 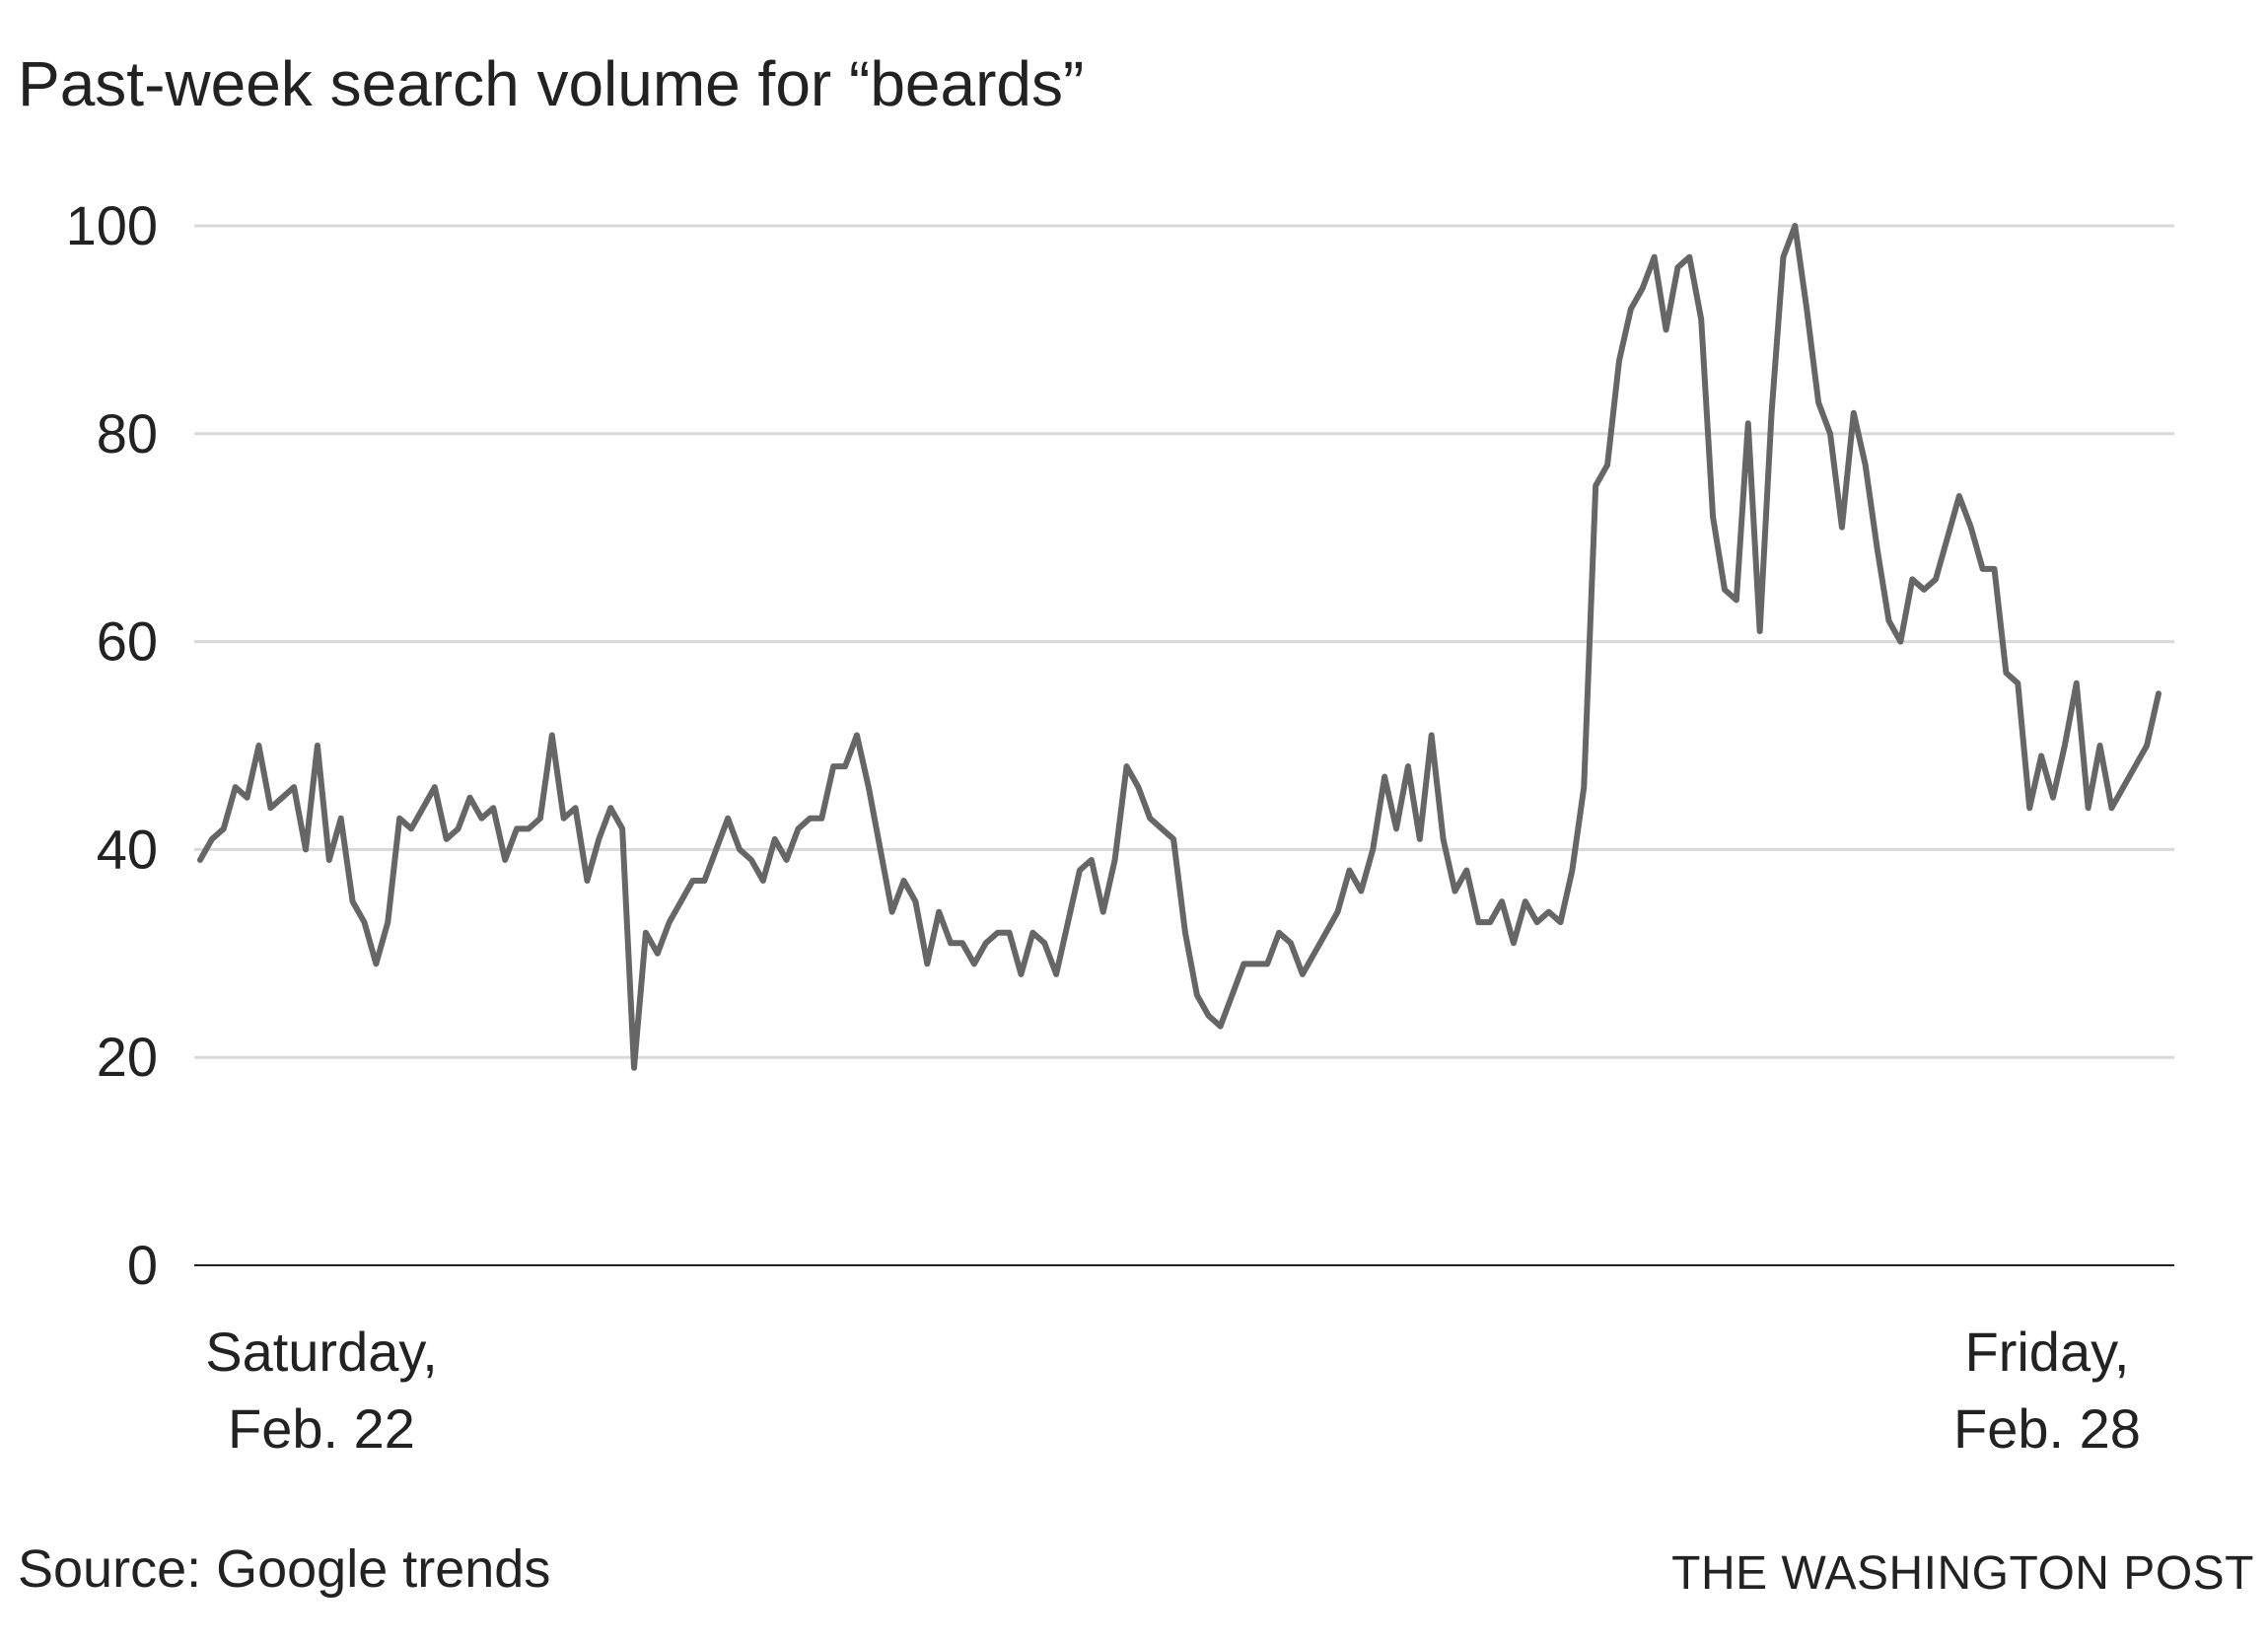 What do you see at coordinates (284, 1569) in the screenshot?
I see `source-note: Source: Google trends` at bounding box center [284, 1569].